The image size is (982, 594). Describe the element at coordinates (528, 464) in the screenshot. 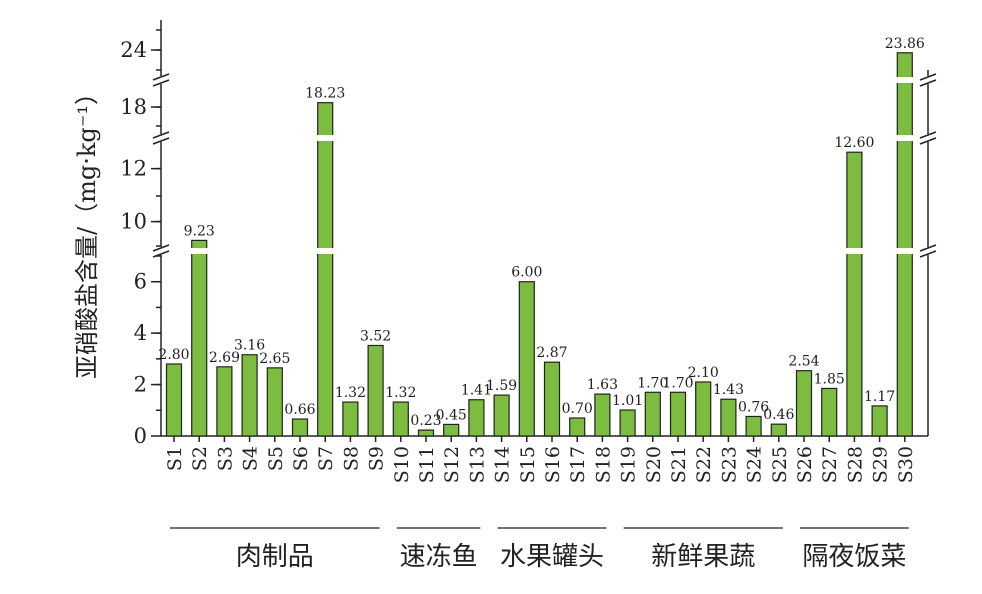

I see `category-label: S15` at that location.